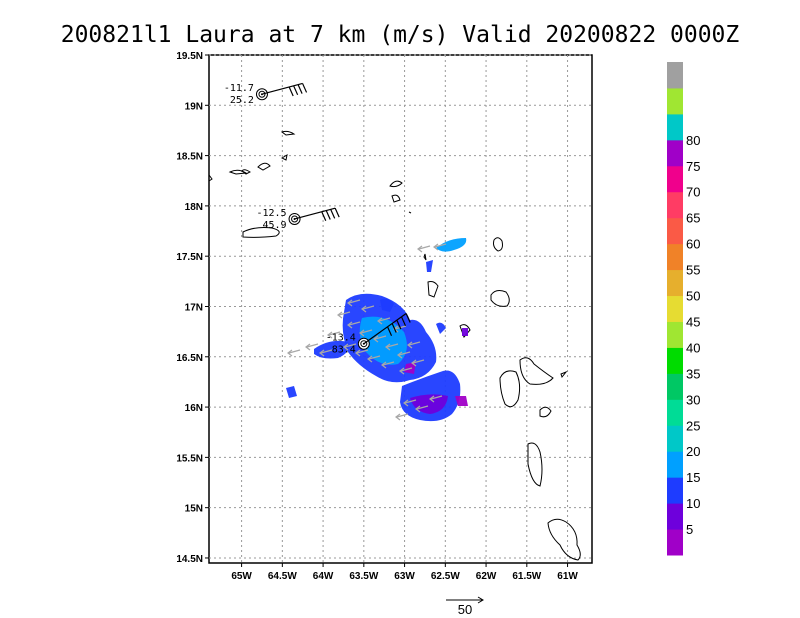  What do you see at coordinates (189, 56) in the screenshot?
I see `y-tick-label: 19.5N` at bounding box center [189, 56].